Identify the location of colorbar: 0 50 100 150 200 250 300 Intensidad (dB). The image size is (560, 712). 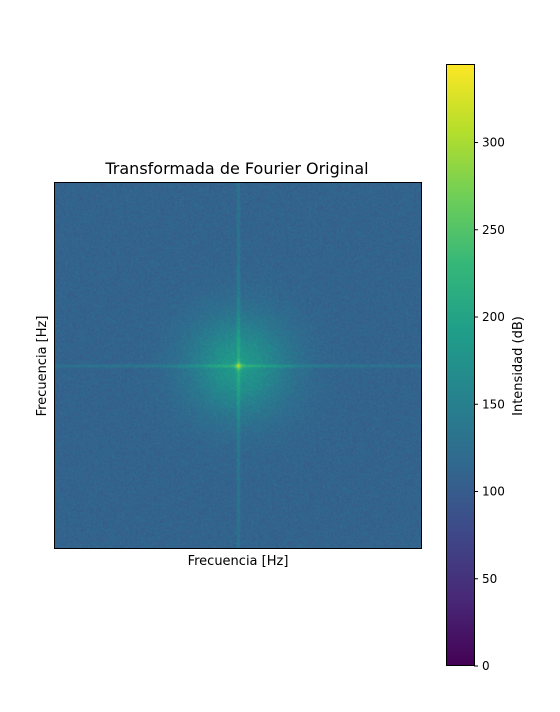
(486, 368).